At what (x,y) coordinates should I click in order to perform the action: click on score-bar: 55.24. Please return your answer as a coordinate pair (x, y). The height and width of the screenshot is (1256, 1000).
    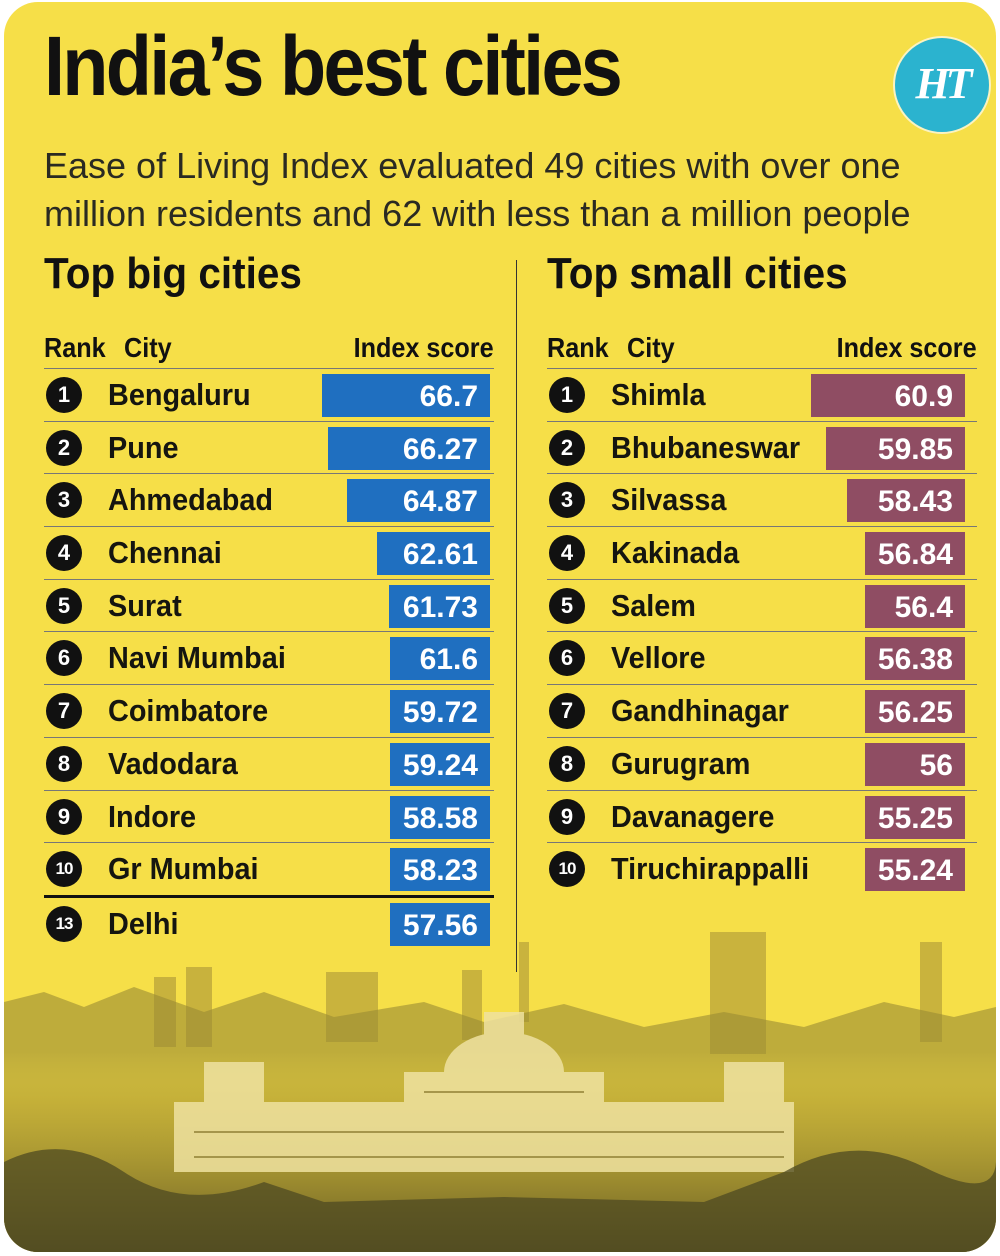
    Looking at the image, I should click on (915, 870).